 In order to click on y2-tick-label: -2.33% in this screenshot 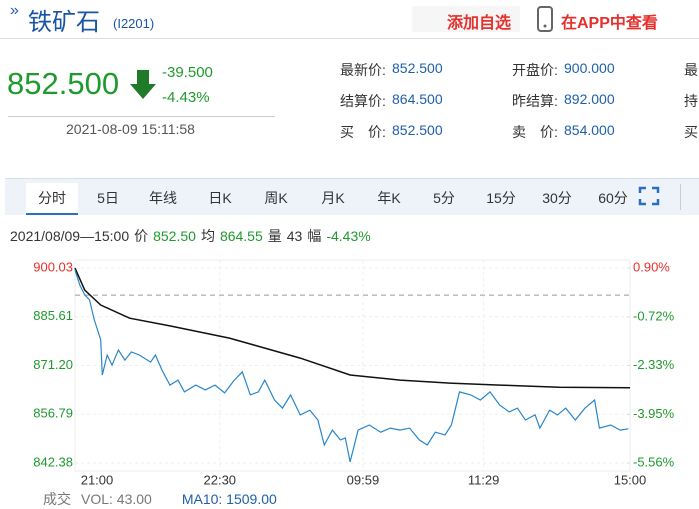, I will do `click(654, 364)`.